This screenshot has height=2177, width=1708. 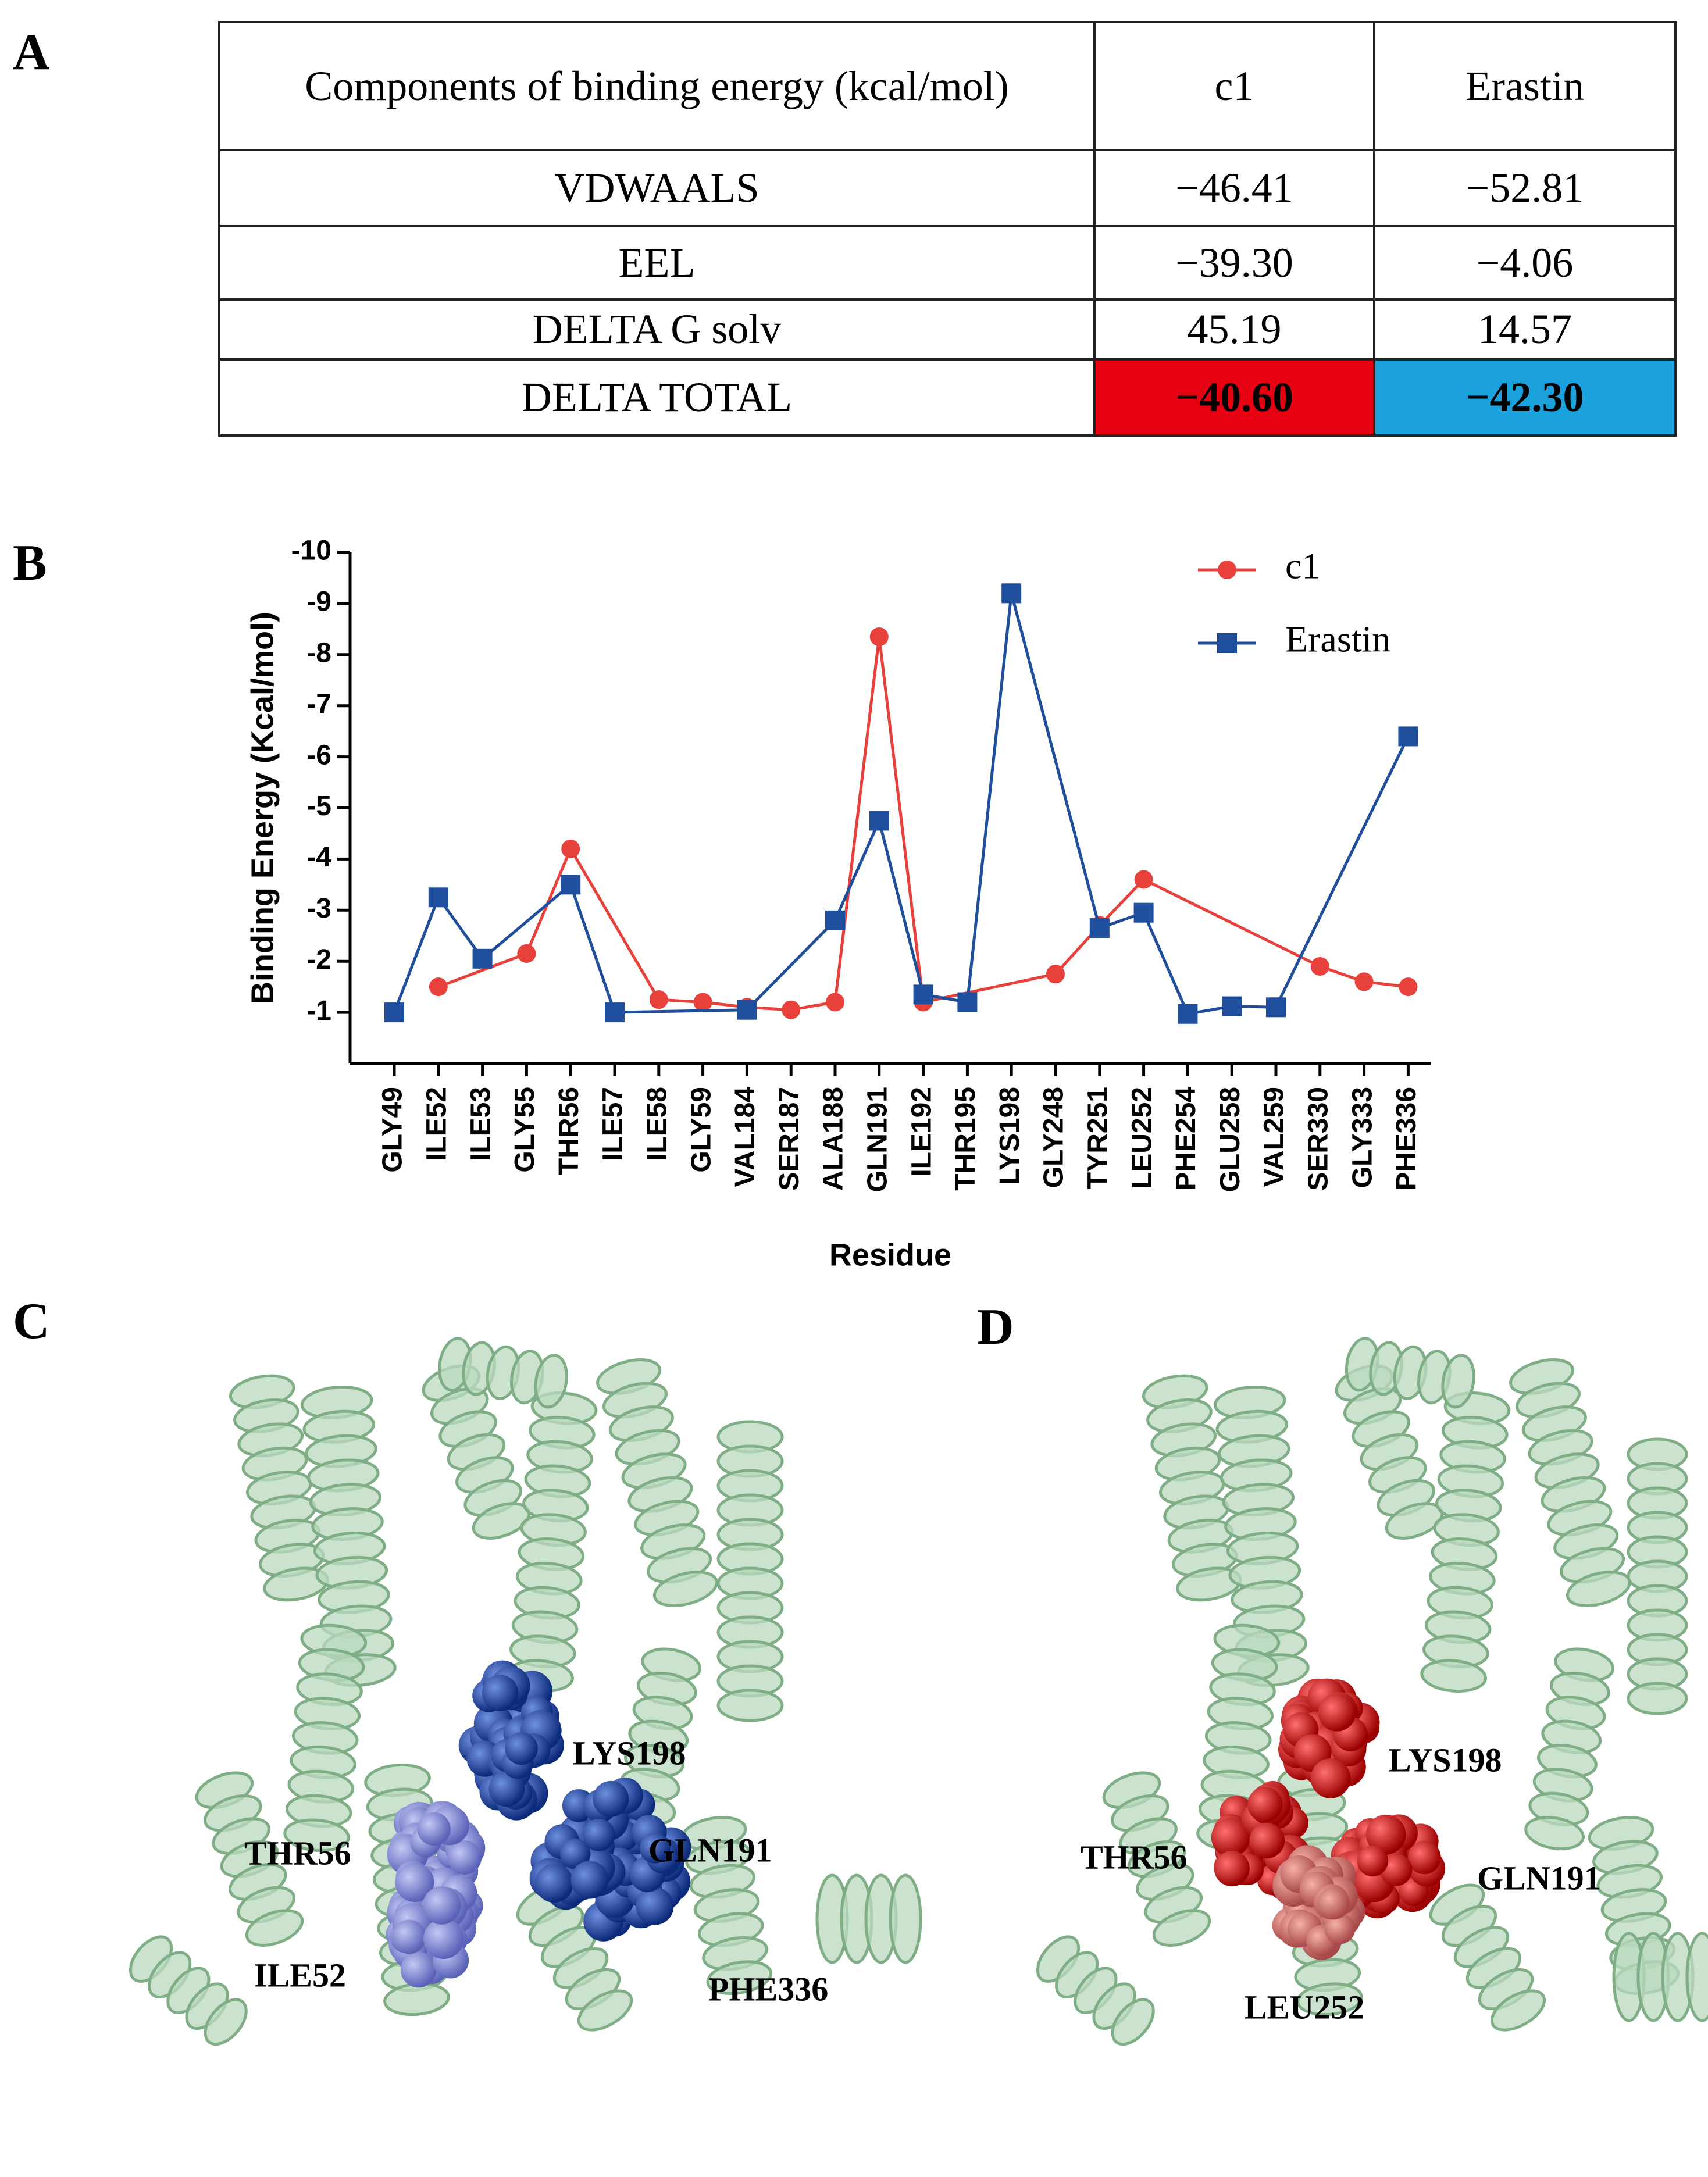 What do you see at coordinates (1445, 1760) in the screenshot?
I see `residue-label: LYS198` at bounding box center [1445, 1760].